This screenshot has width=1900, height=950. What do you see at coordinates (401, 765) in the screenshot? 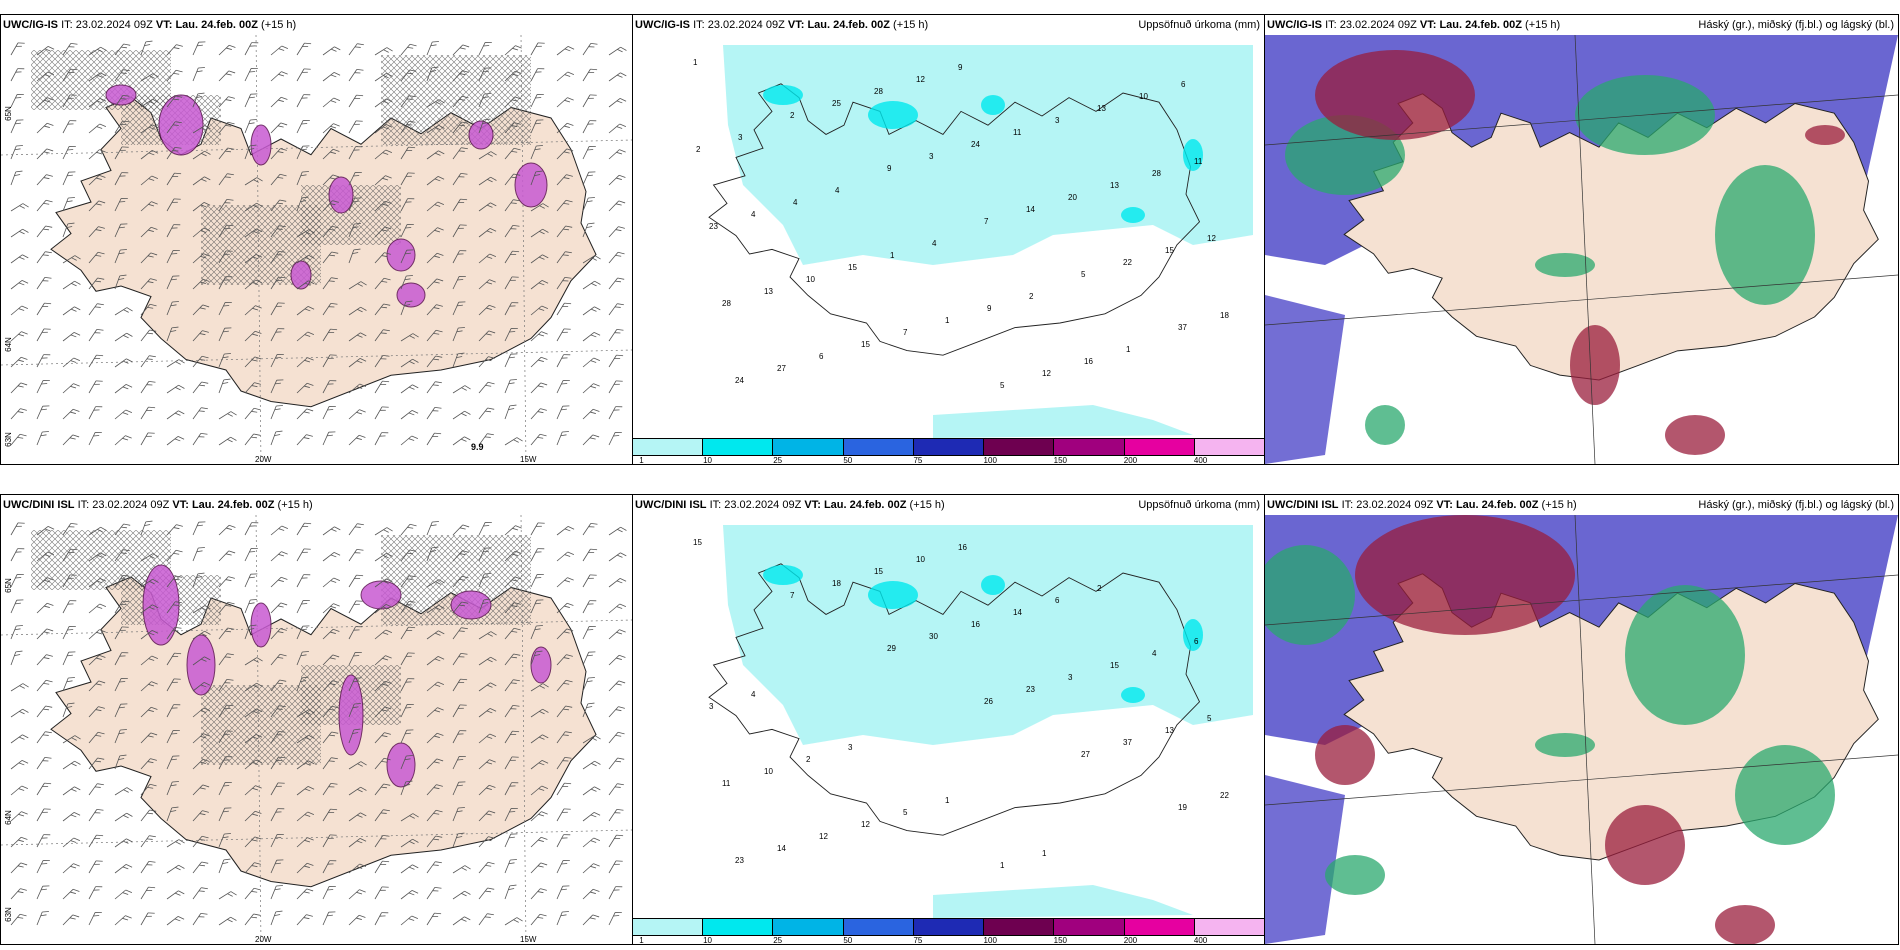
I see `snow-blob` at bounding box center [401, 765].